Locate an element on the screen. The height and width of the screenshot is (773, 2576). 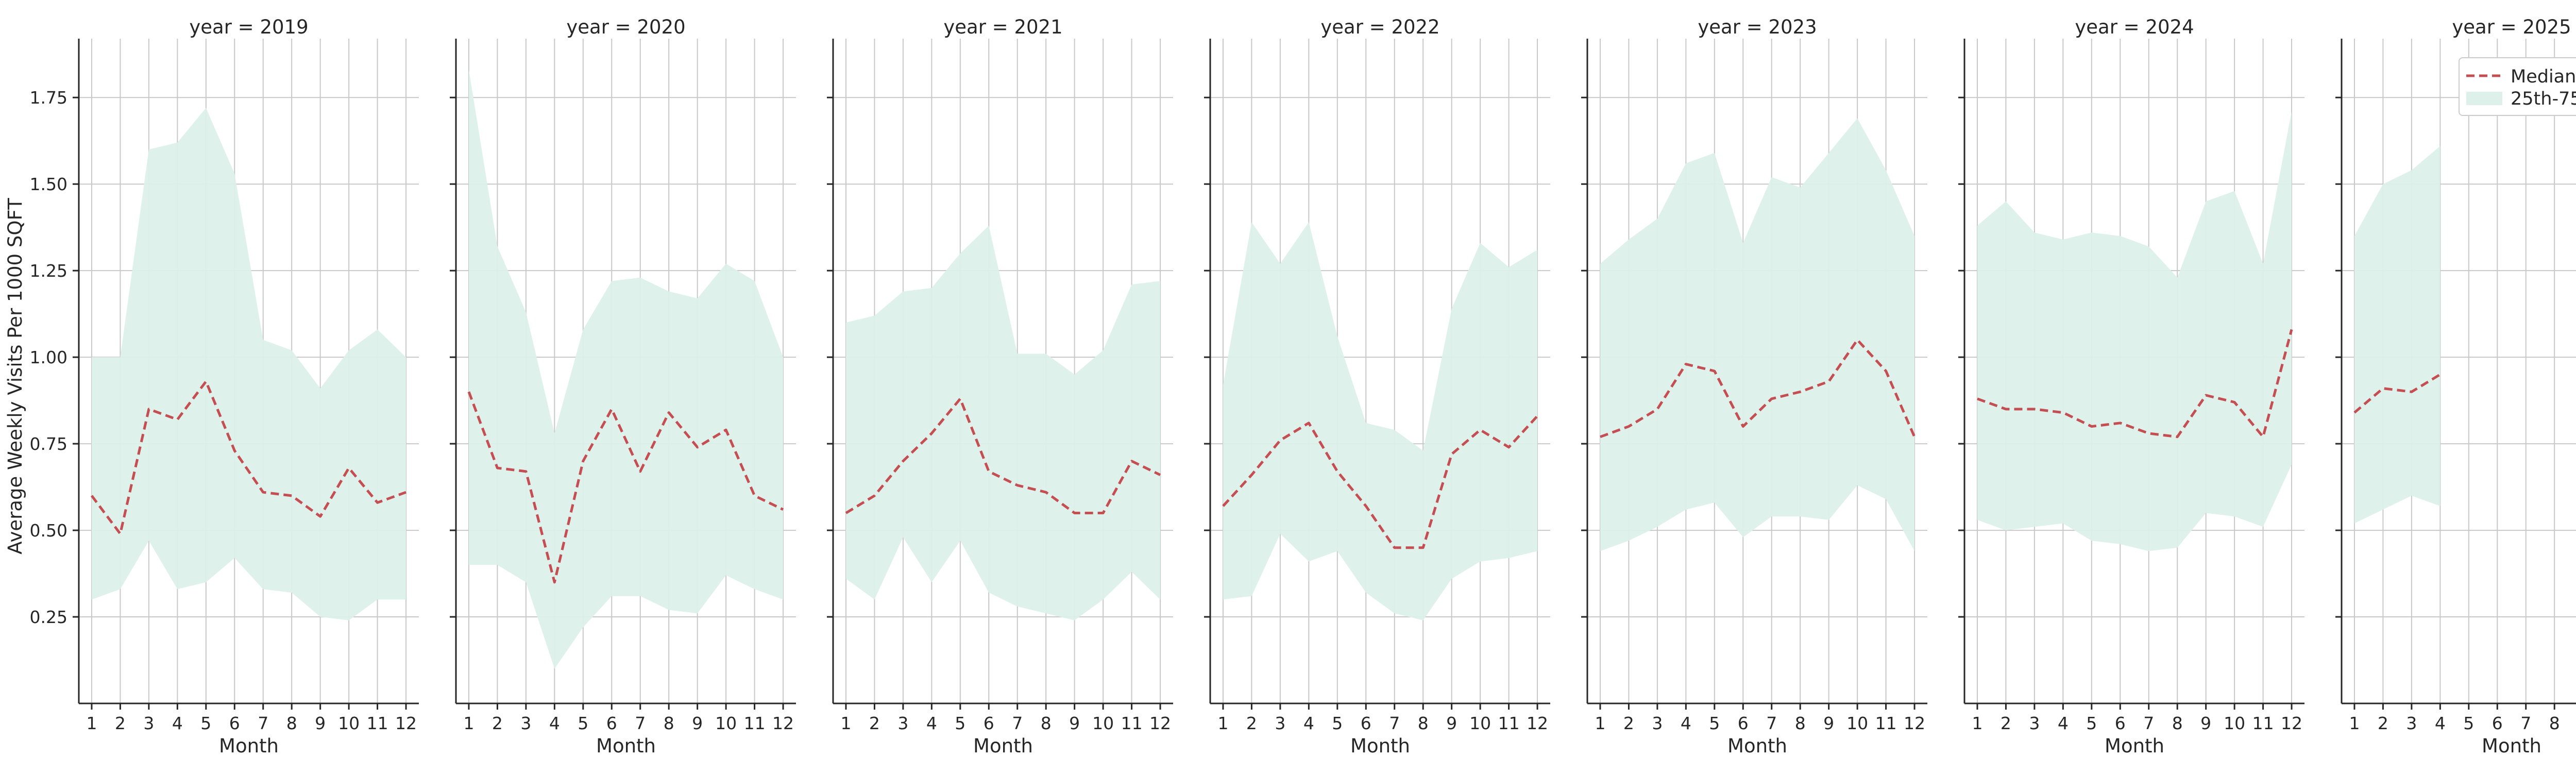
y-tick-label: 1.75 is located at coordinates (48, 98).